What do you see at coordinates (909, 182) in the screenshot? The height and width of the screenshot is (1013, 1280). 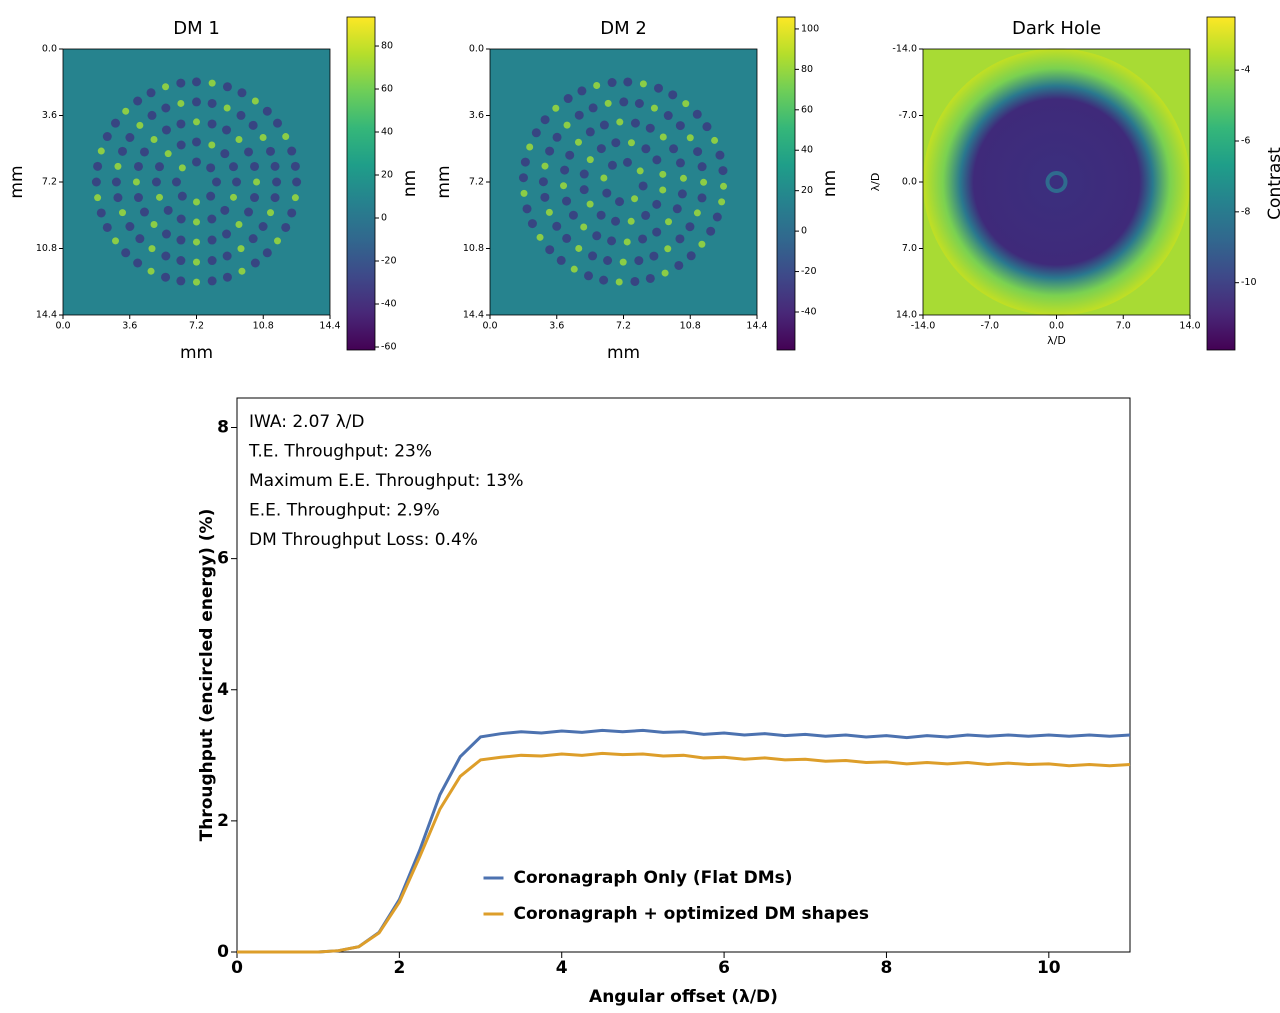 I see `y-tick-label: 0.0` at bounding box center [909, 182].